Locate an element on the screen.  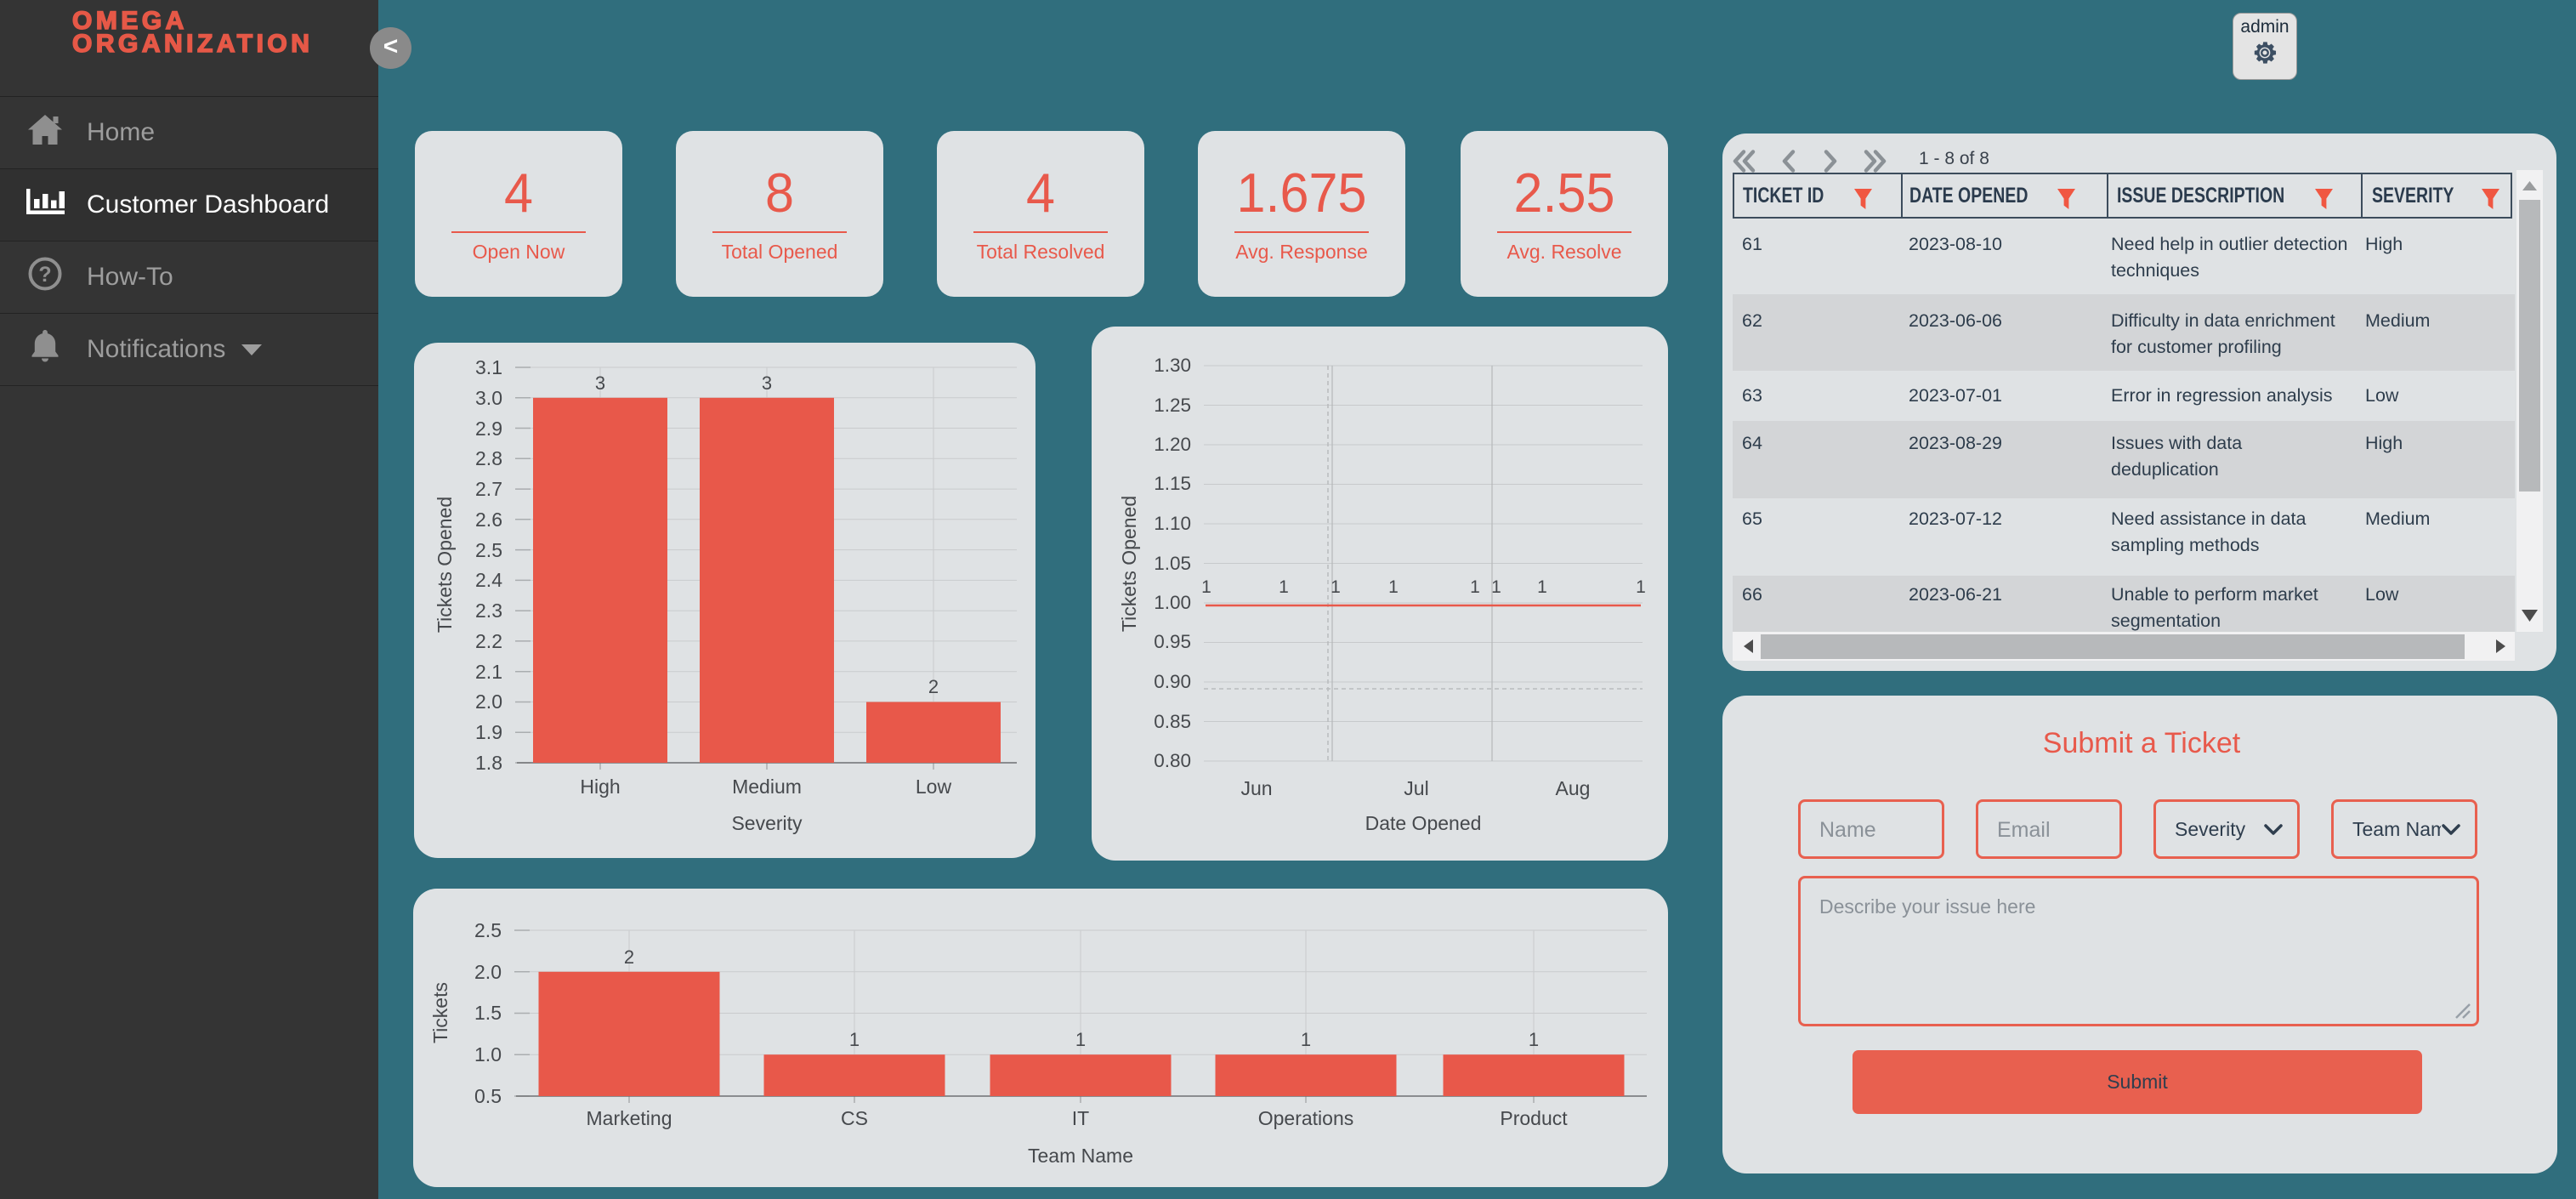
svg-text: 0.85 is located at coordinates (1173, 721).